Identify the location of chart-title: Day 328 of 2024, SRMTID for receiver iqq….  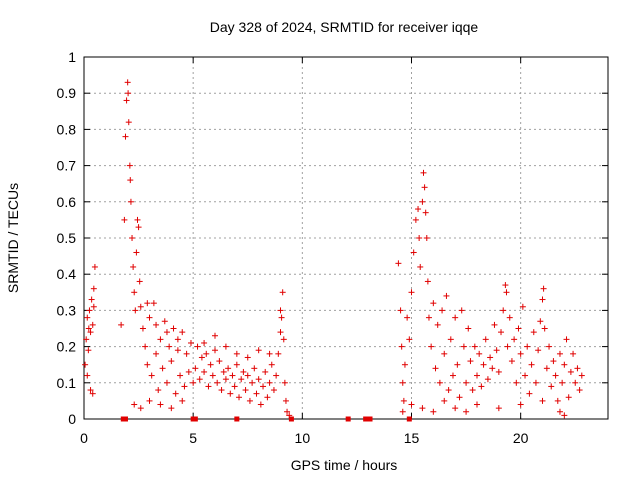
(344, 27).